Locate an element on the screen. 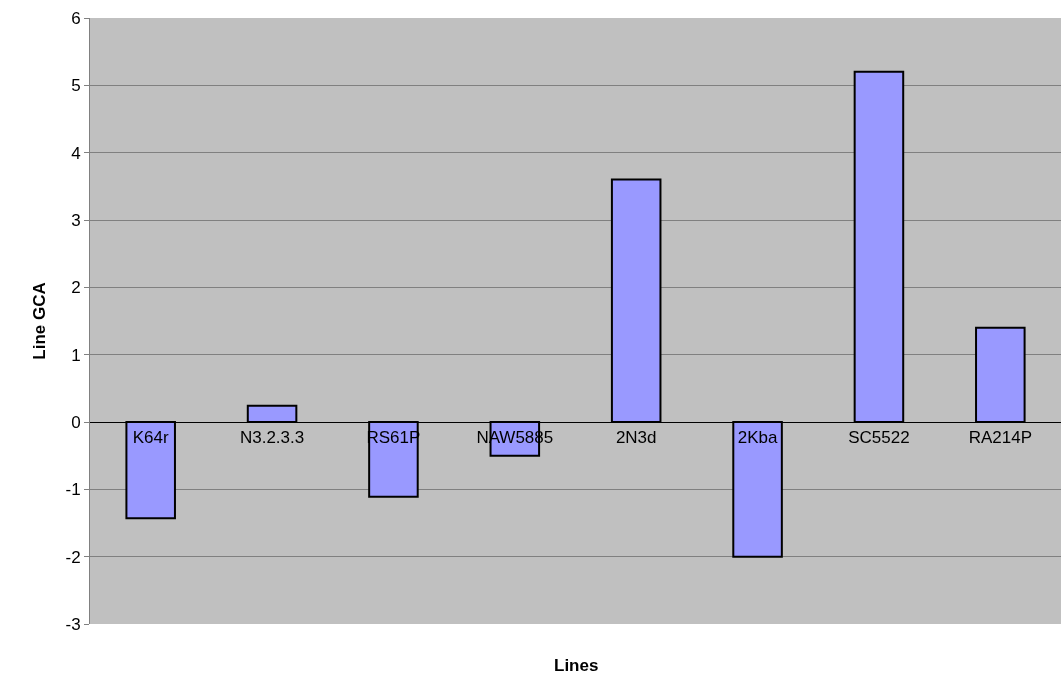 Image resolution: width=1061 pixels, height=684 pixels. y-tick-label: 6 is located at coordinates (76, 18).